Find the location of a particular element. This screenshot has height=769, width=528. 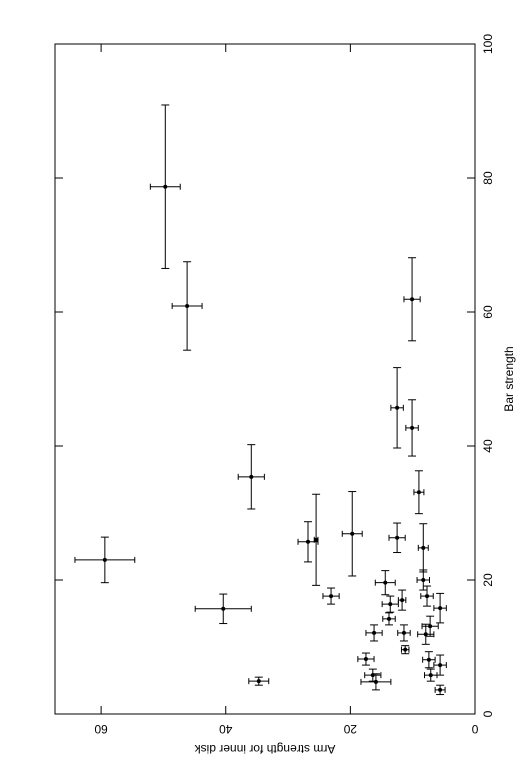

x-tick-label: 20 is located at coordinates (488, 580).